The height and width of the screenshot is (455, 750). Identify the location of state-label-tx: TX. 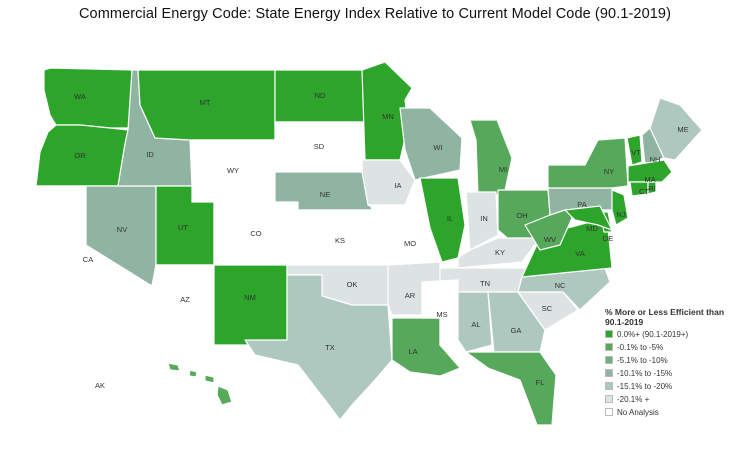
(330, 347).